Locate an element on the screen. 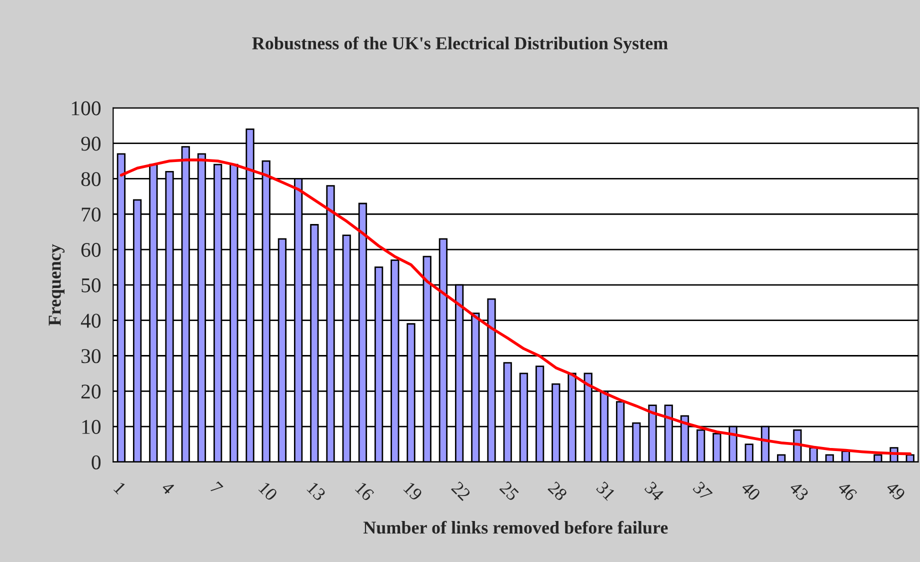  y-tick-label: 70 is located at coordinates (91, 214).